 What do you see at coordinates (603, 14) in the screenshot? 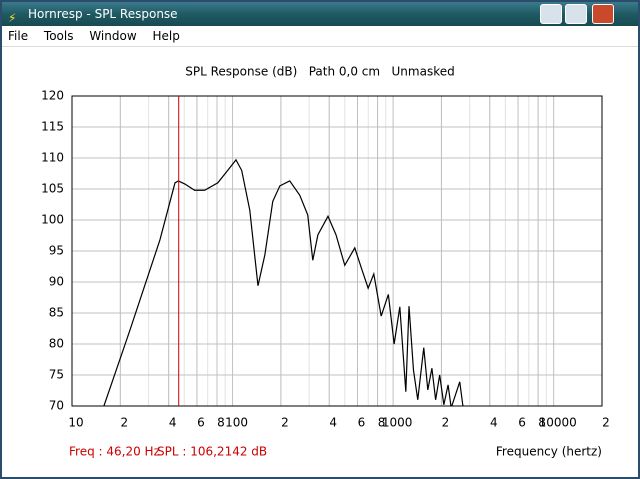
I see `close-button` at bounding box center [603, 14].